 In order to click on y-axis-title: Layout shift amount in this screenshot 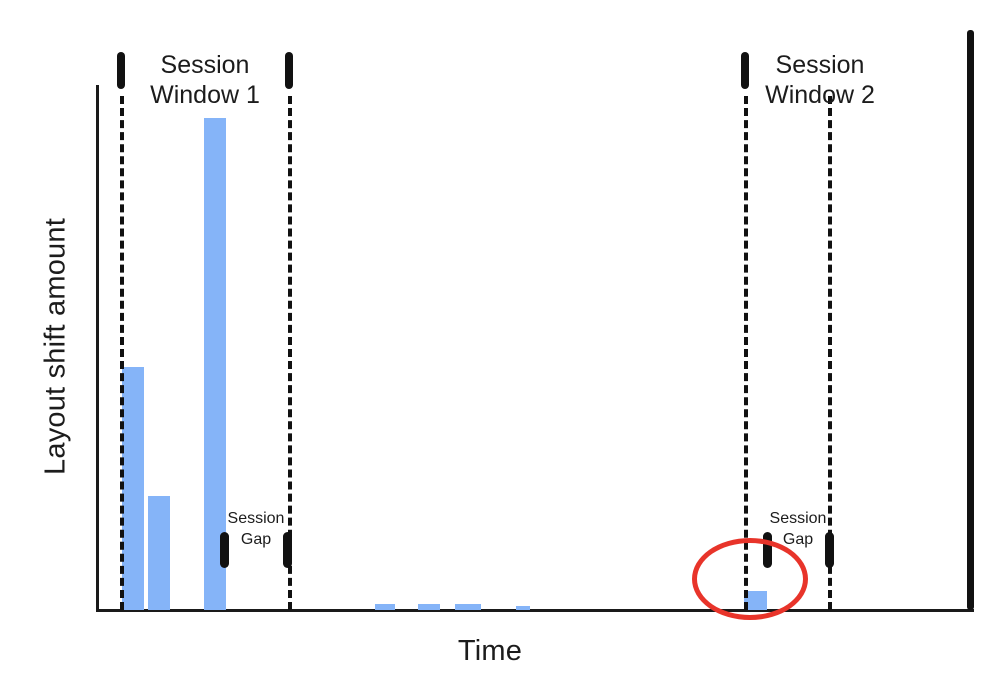, I will do `click(55, 346)`.